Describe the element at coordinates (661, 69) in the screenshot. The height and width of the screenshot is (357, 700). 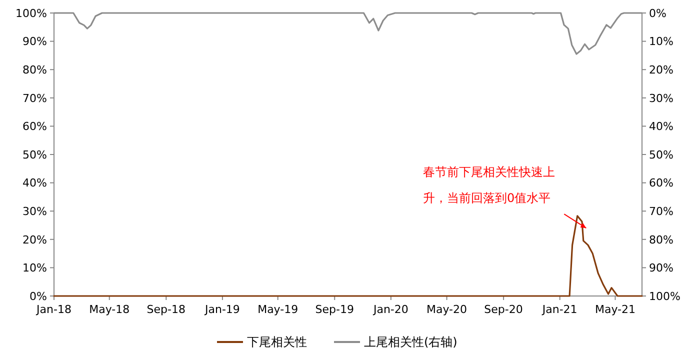
I see `y2-tick-label: 20%` at that location.